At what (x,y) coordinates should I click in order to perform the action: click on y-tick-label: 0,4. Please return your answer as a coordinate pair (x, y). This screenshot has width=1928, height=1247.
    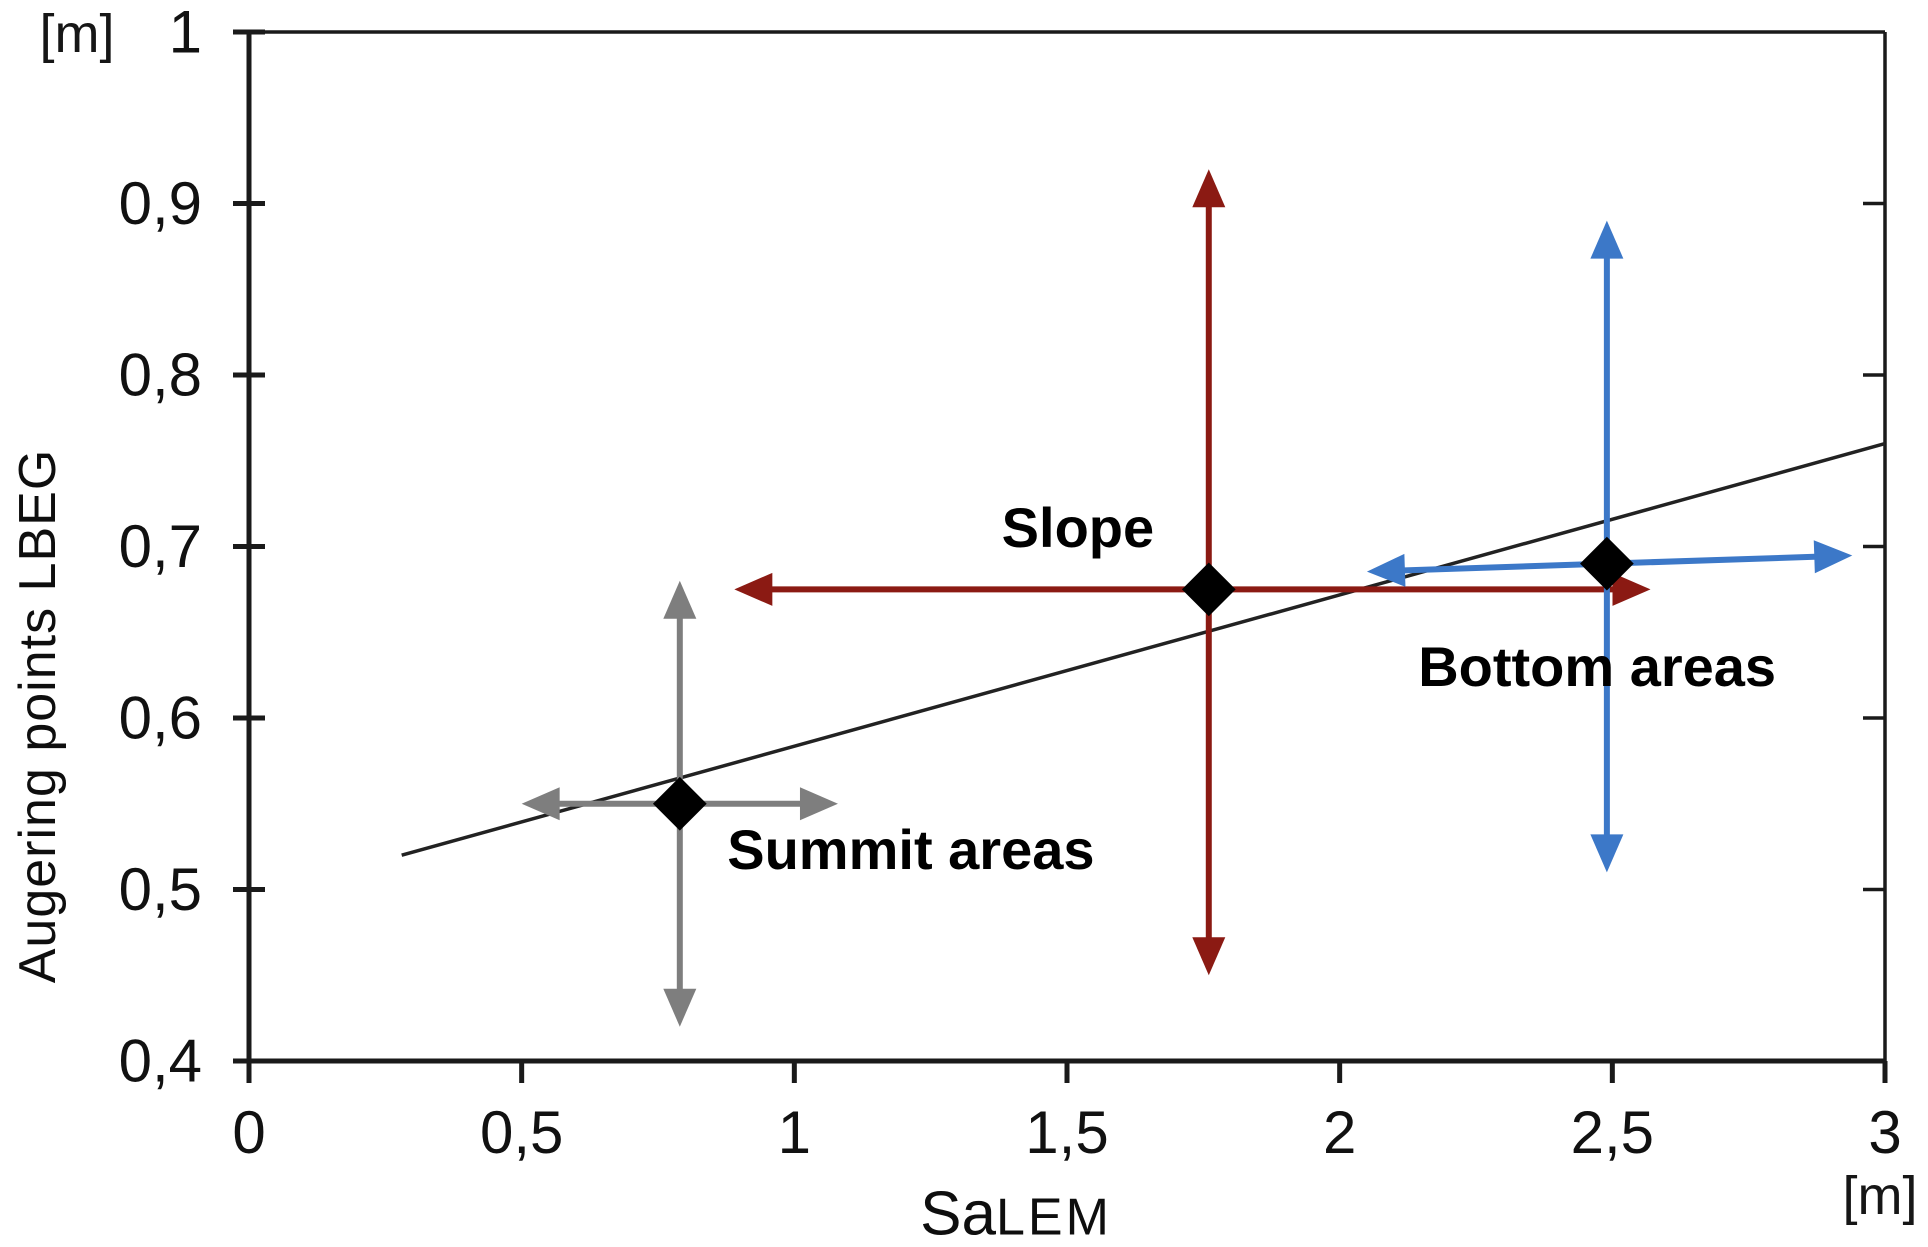
    Looking at the image, I should click on (160, 1061).